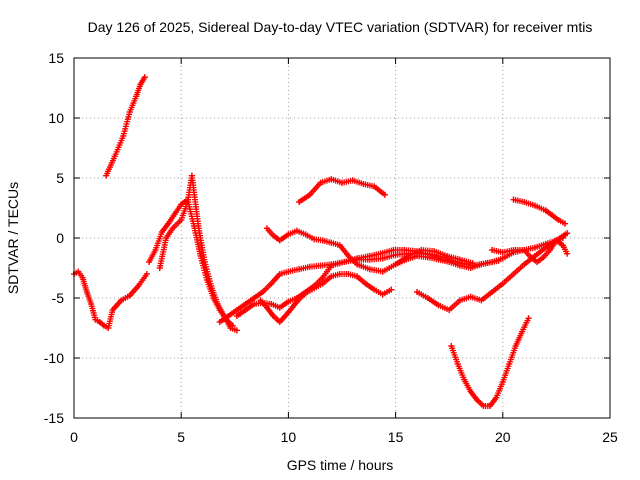 The height and width of the screenshot is (480, 640). Describe the element at coordinates (340, 465) in the screenshot. I see `x-axis-label: GPS time / hours` at that location.